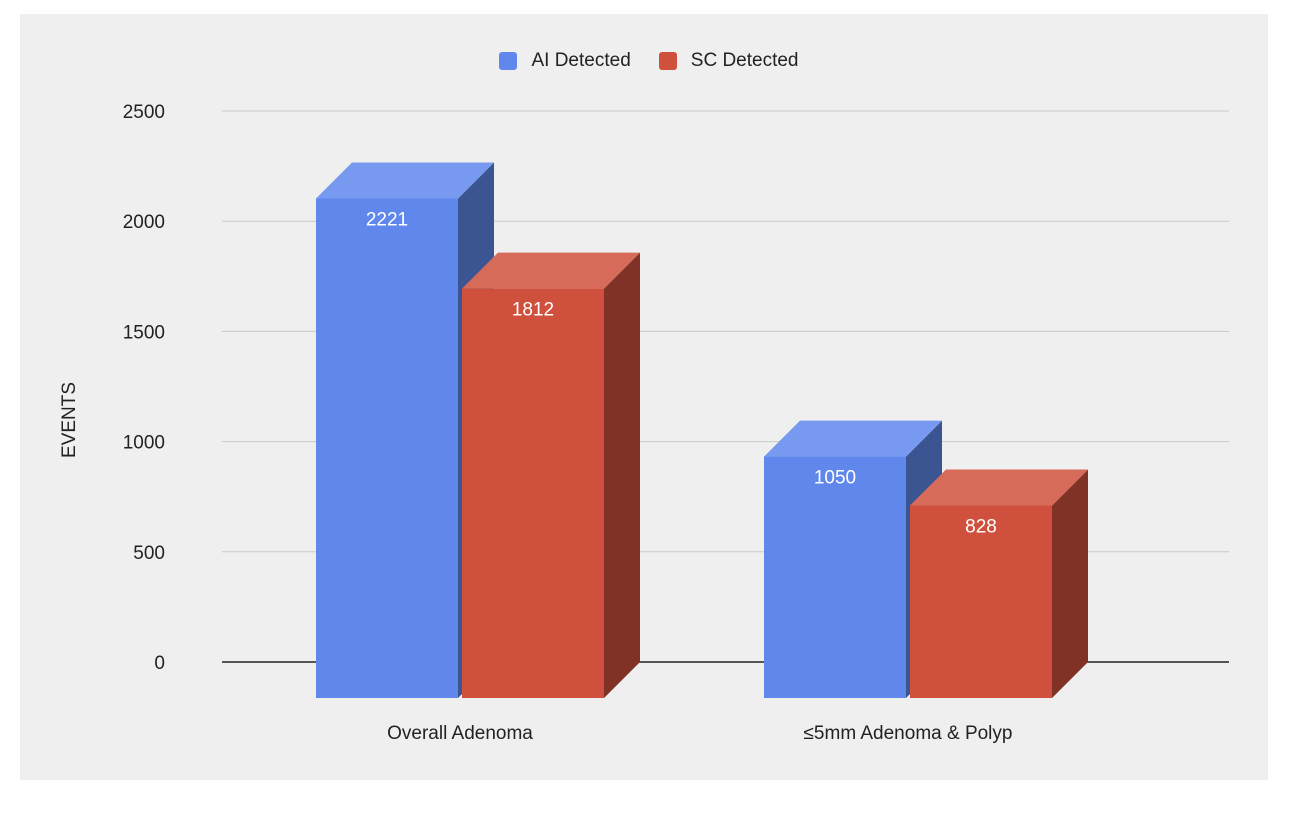 The image size is (1298, 816). I want to click on bar-side-overall-adenoma-sc-detected, so click(622, 475).